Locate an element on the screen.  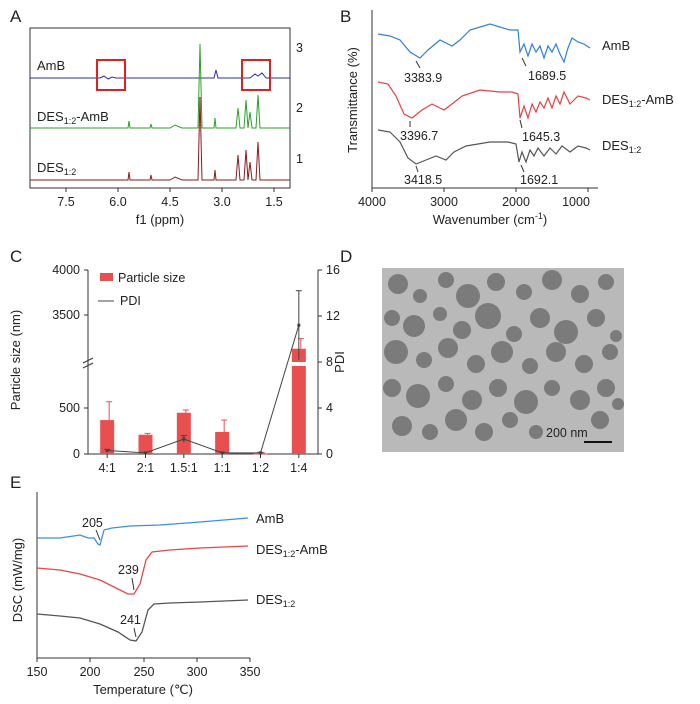
category-labels: 4:1 2:1 1.5:1 1:1 1:2 1:4 is located at coordinates (203, 464).